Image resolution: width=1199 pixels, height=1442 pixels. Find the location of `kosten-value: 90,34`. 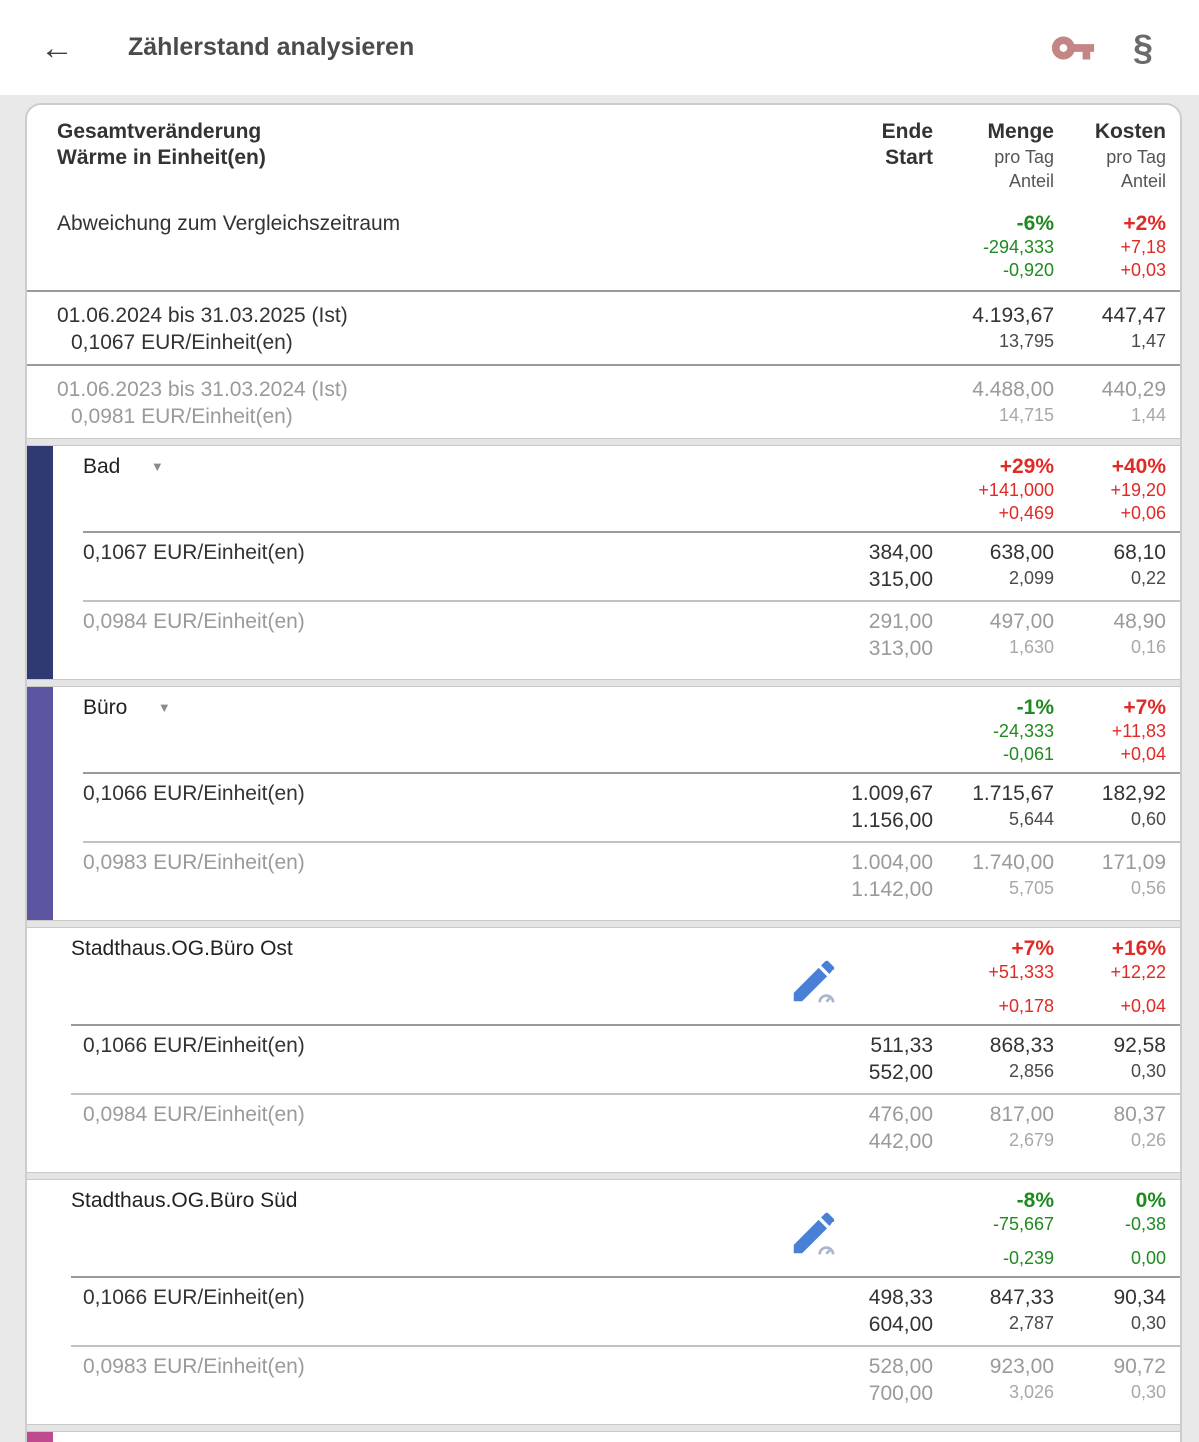

kosten-value: 90,34 is located at coordinates (1139, 1297).